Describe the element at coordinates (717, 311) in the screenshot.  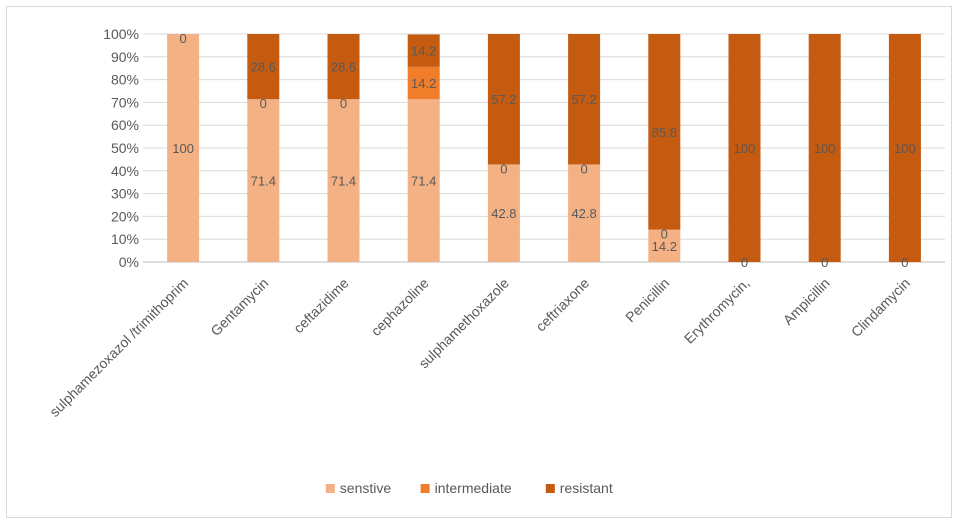
I see `category-label: Erythromycin,` at that location.